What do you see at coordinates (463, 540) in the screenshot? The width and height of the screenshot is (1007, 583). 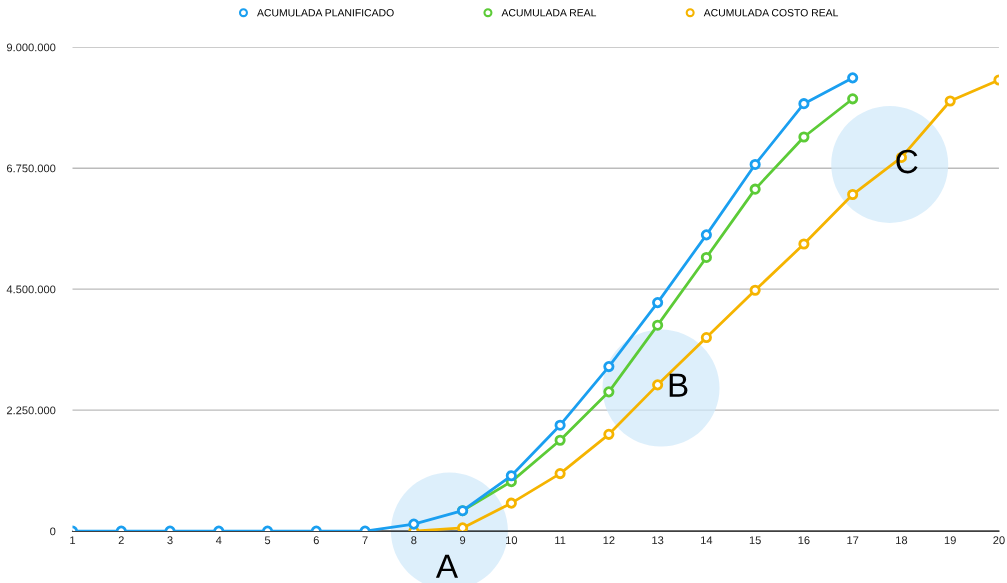 I see `x-tick-label: 9` at bounding box center [463, 540].